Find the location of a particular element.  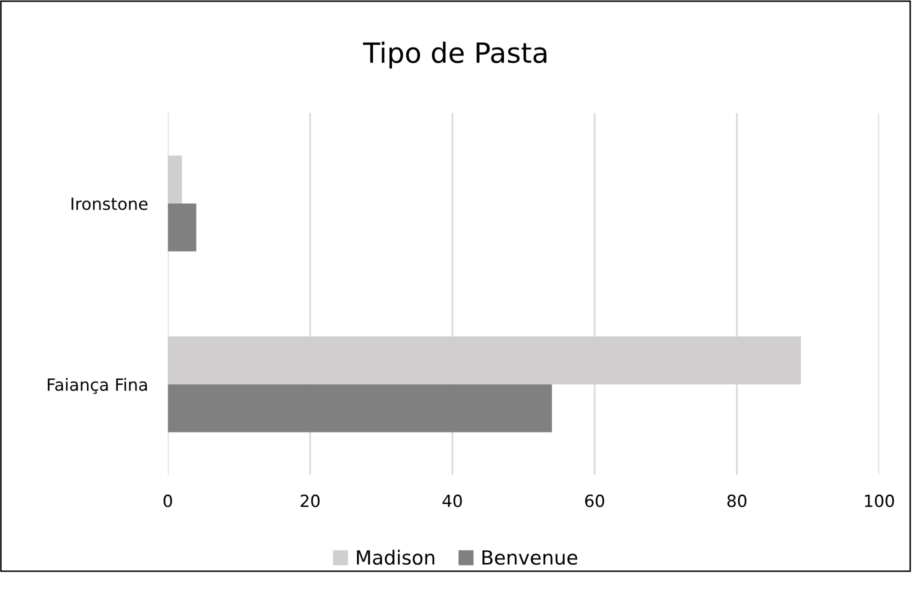

x-tick-label: 20 is located at coordinates (310, 501).